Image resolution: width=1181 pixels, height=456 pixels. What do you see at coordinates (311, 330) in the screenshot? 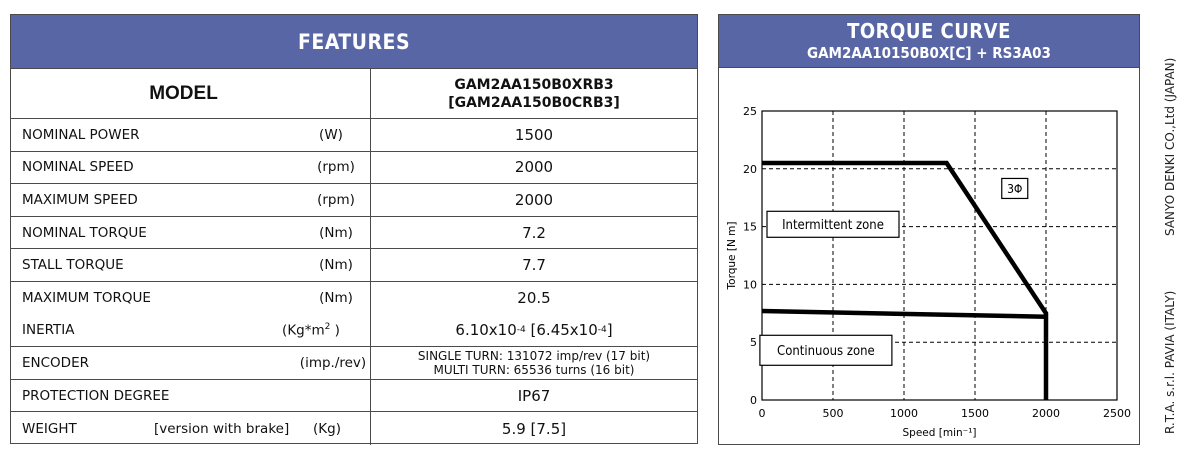
I see `inertia-unit: (Kg*m2 )` at bounding box center [311, 330].